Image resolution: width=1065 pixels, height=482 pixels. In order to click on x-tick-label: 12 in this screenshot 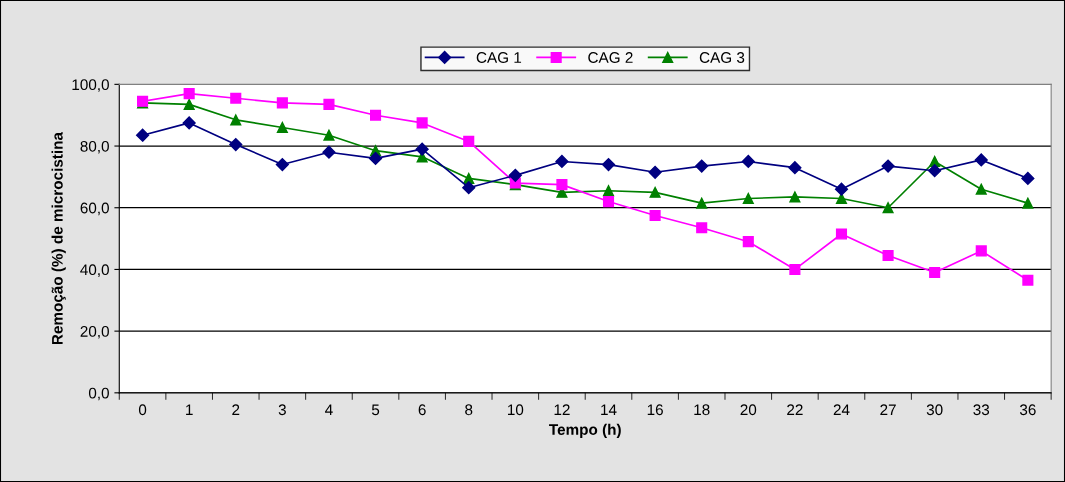, I will do `click(562, 410)`.